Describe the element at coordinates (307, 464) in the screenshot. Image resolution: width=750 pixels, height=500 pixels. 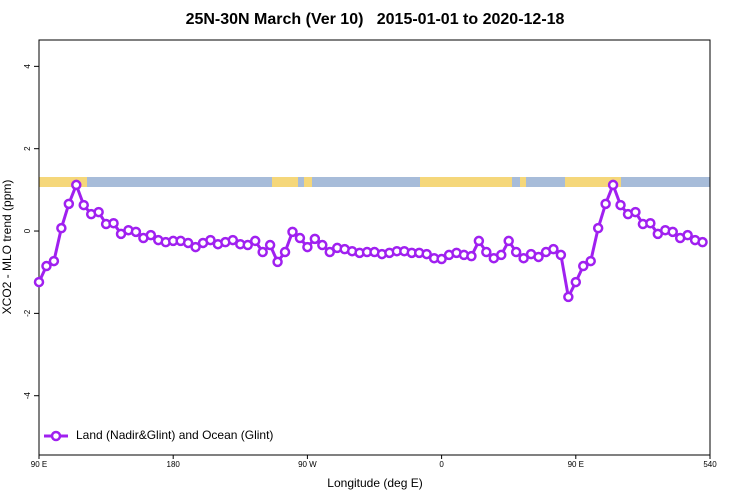
I see `x-tick-label: 90 W` at that location.